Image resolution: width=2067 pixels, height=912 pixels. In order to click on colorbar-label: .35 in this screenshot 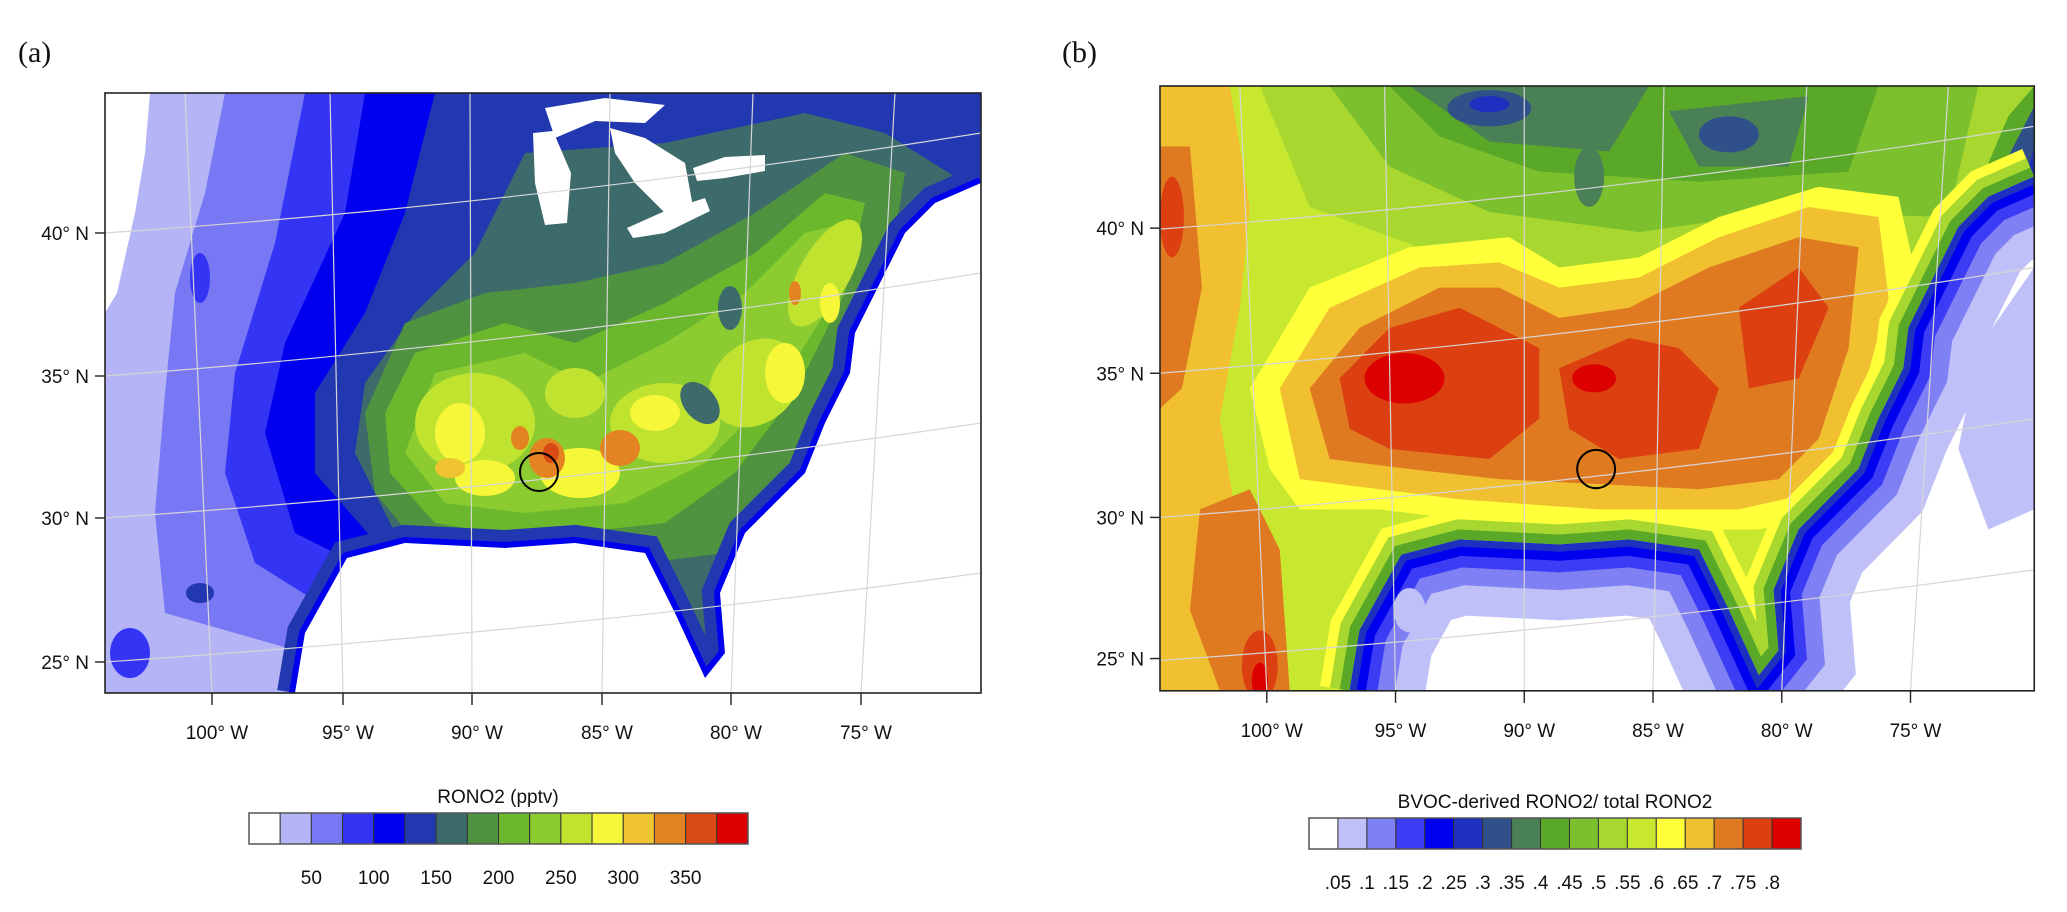, I will do `click(1511, 883)`.